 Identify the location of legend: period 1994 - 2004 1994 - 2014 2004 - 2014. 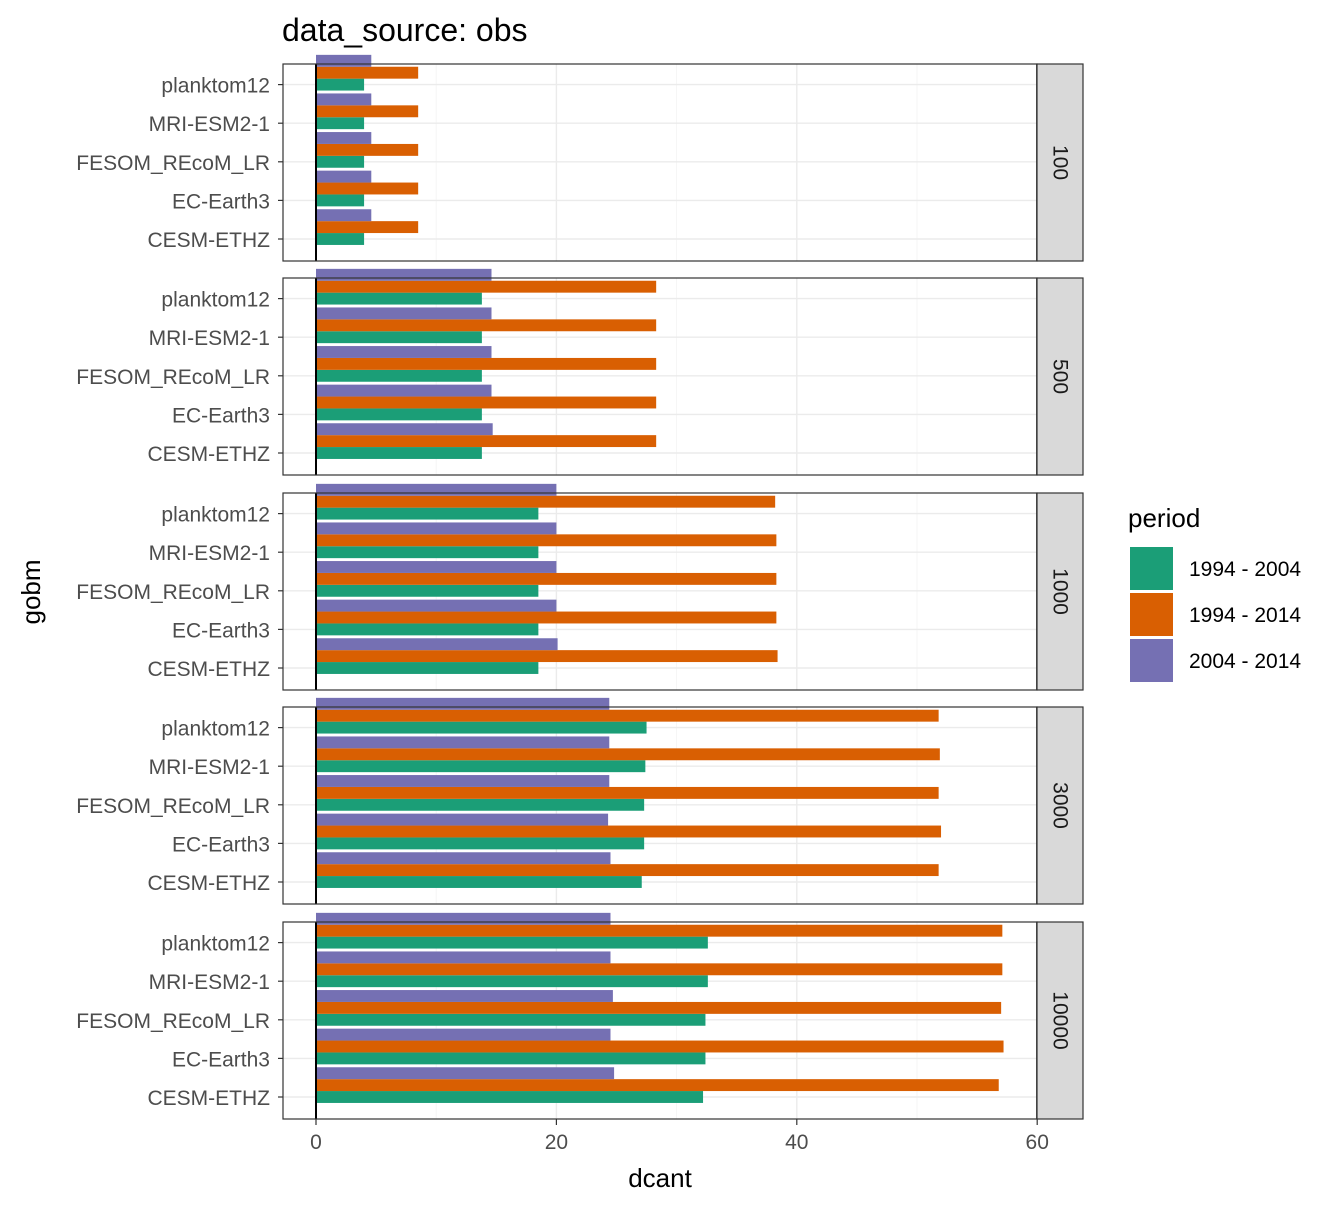
(1214, 592).